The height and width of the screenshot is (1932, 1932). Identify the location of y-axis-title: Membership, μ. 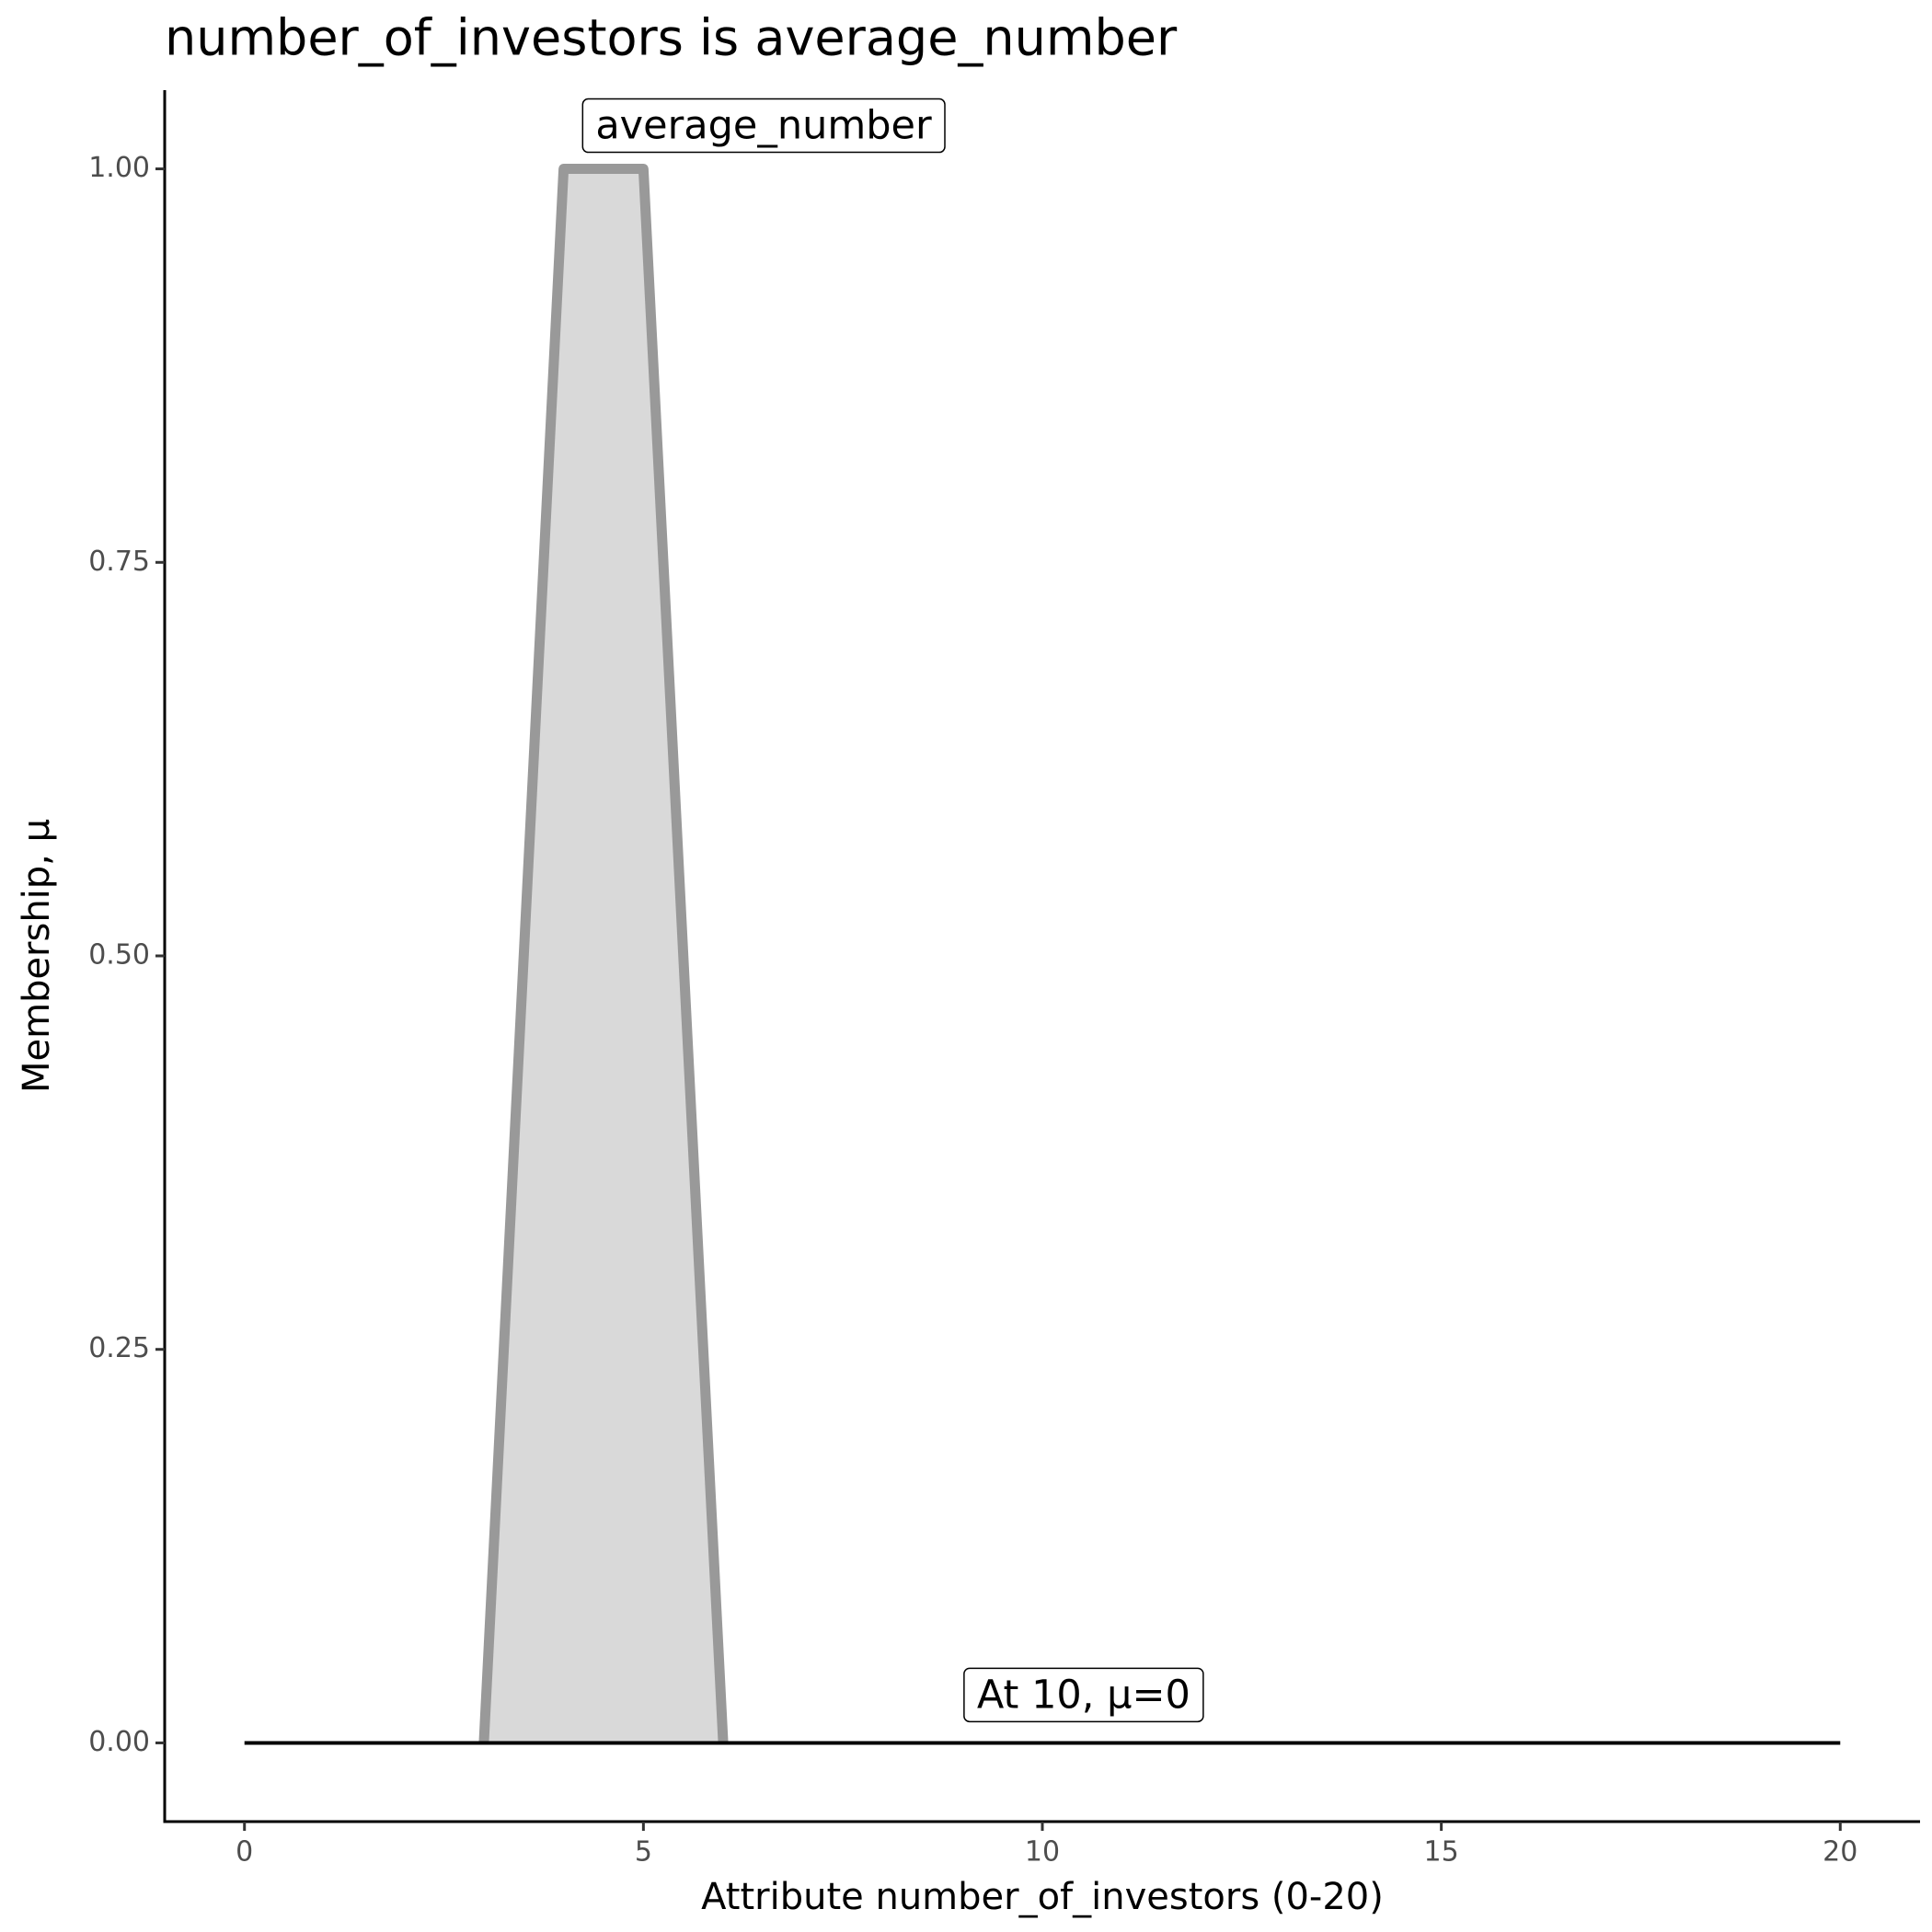
(37, 956).